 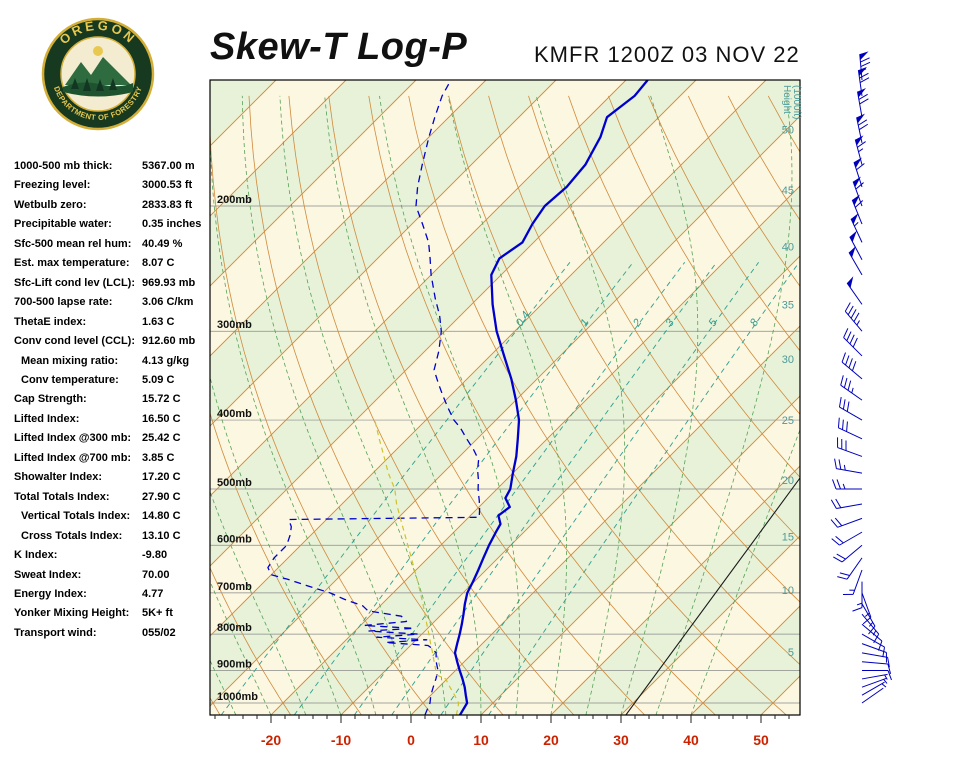 What do you see at coordinates (113, 185) in the screenshot?
I see `stat-row: Freezing level: 3000.53 ft` at bounding box center [113, 185].